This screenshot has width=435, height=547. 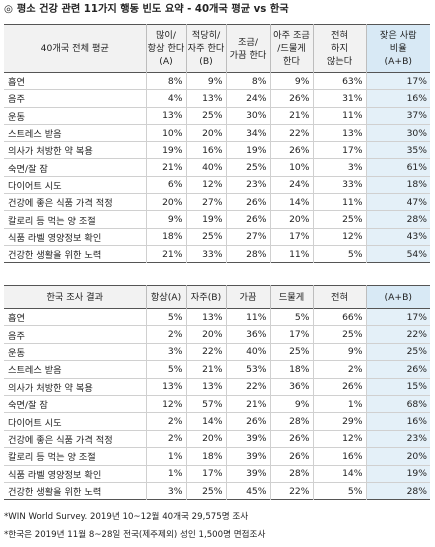 I want to click on header-cell-sum: 잦은 사람 비율 (A+B), so click(x=397, y=48).